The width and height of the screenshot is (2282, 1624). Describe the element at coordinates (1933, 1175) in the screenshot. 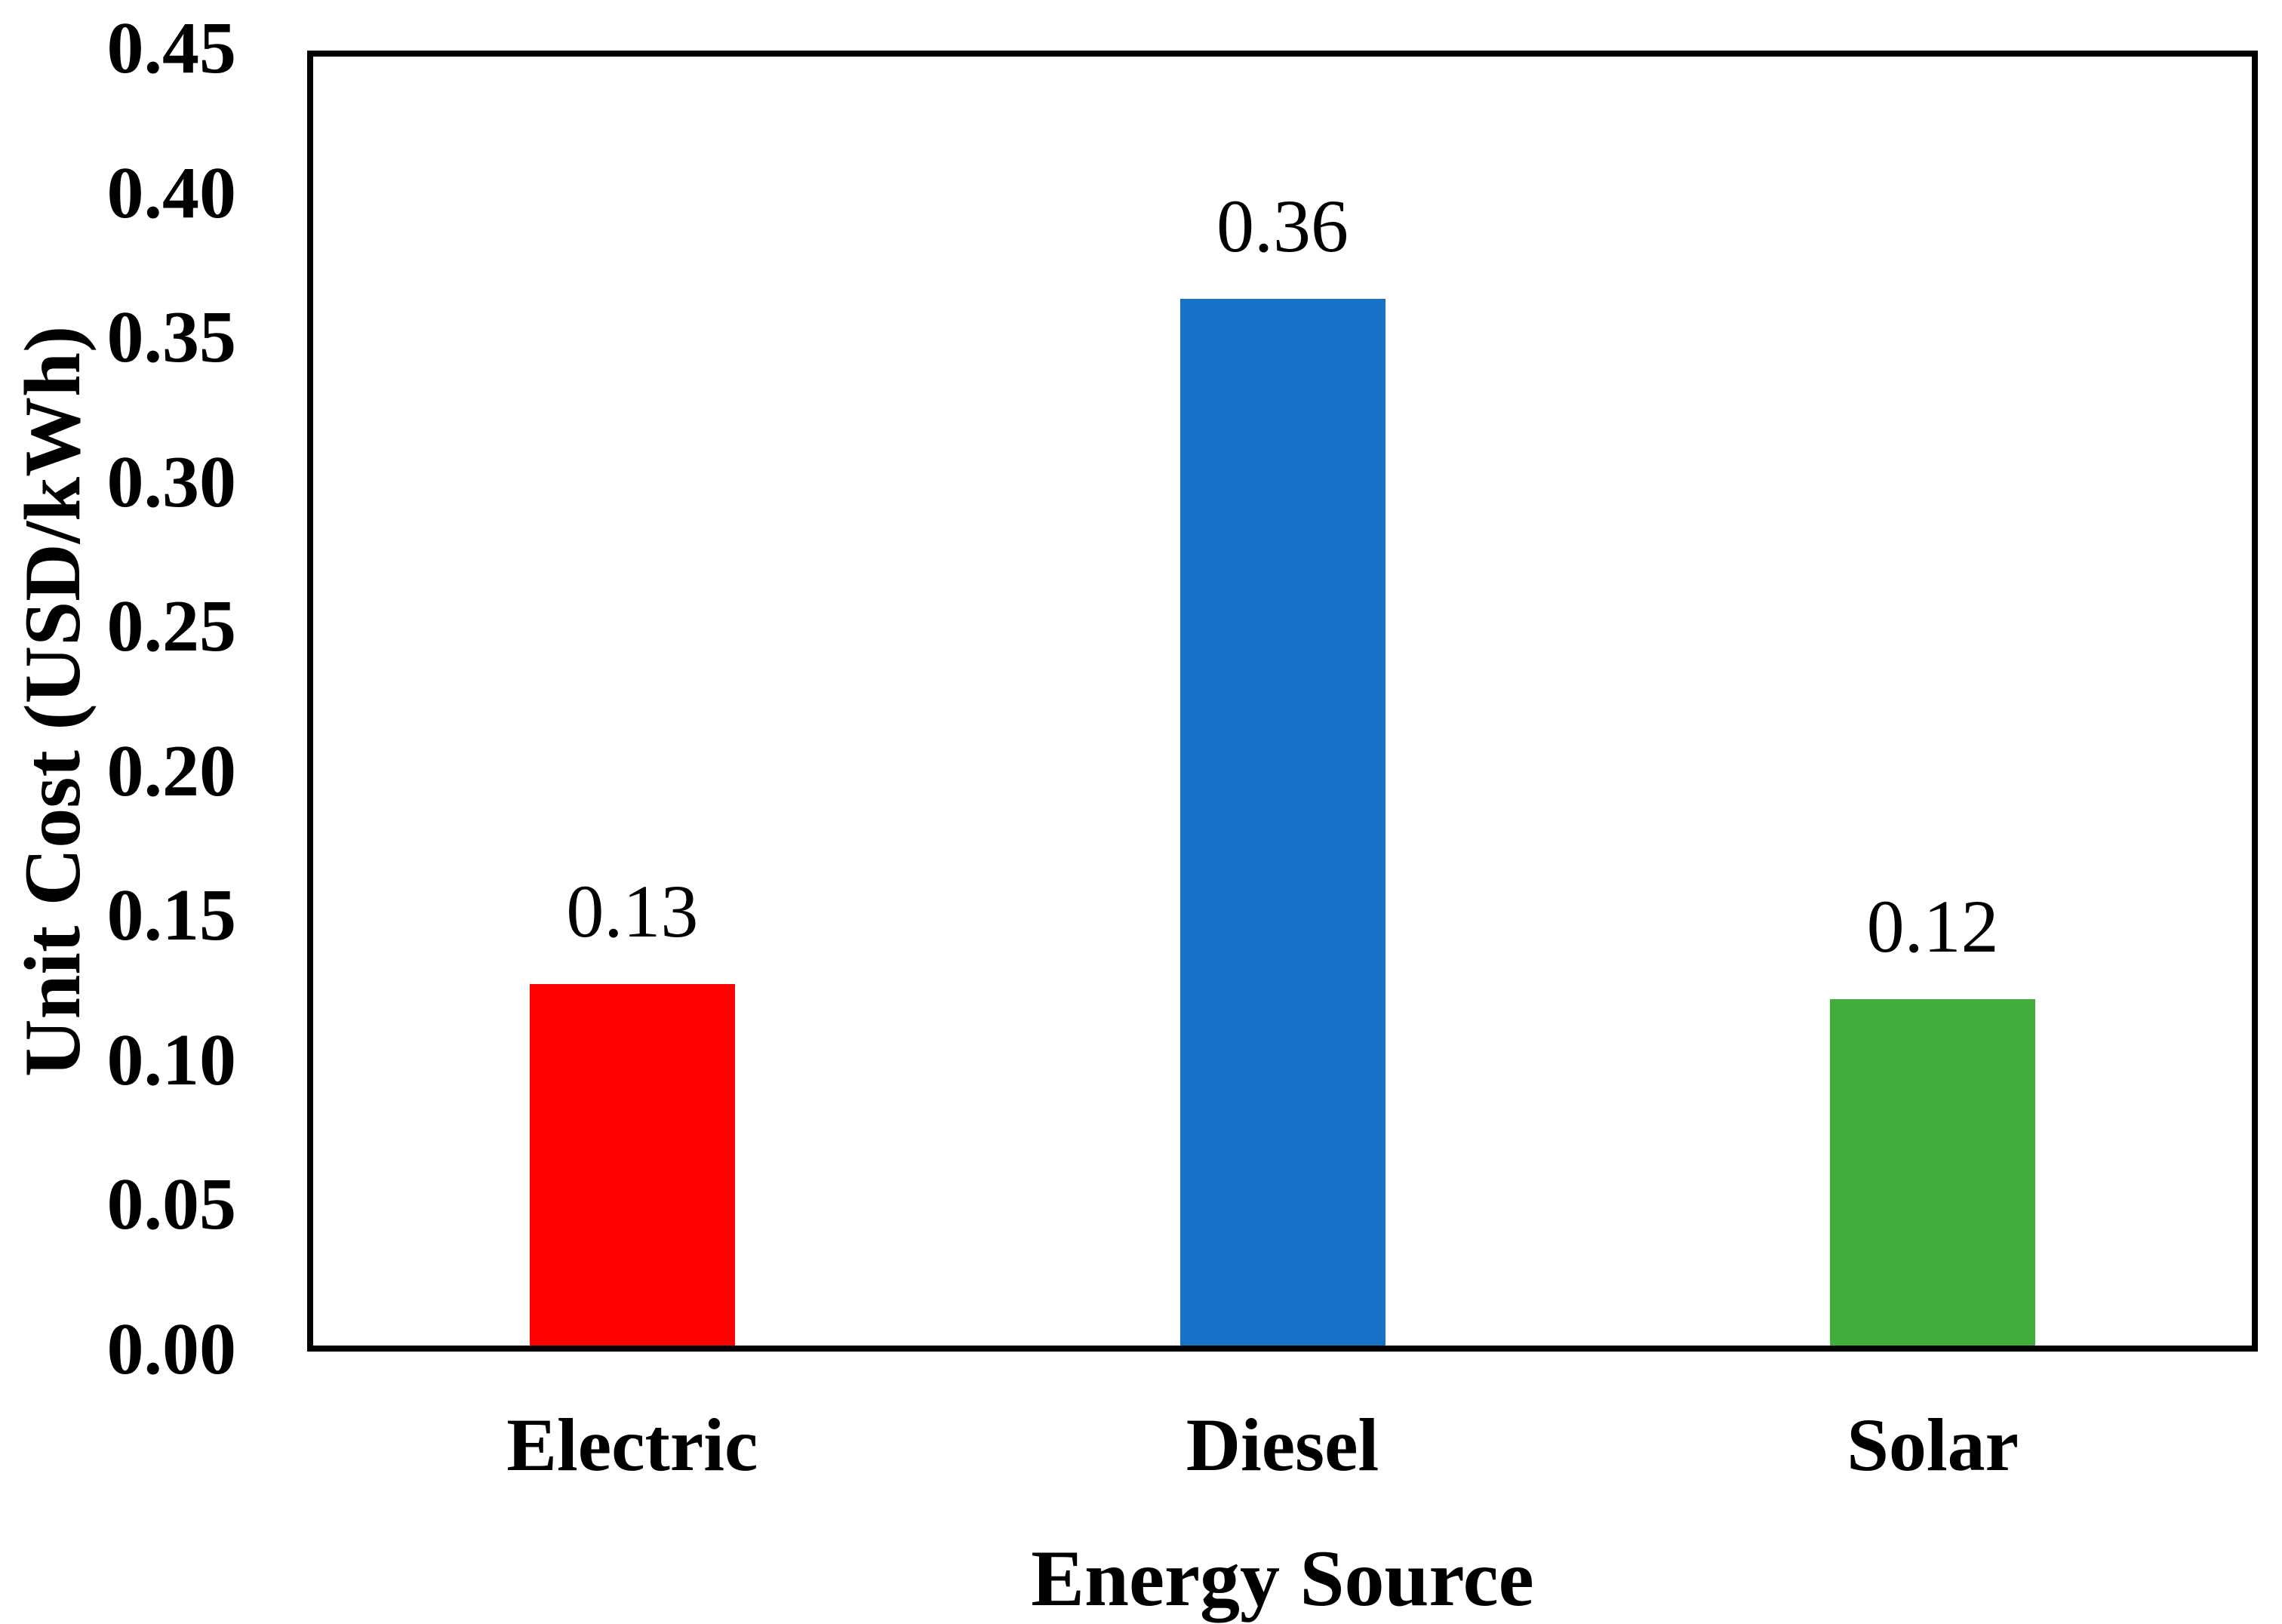

I see `bar-solar` at that location.